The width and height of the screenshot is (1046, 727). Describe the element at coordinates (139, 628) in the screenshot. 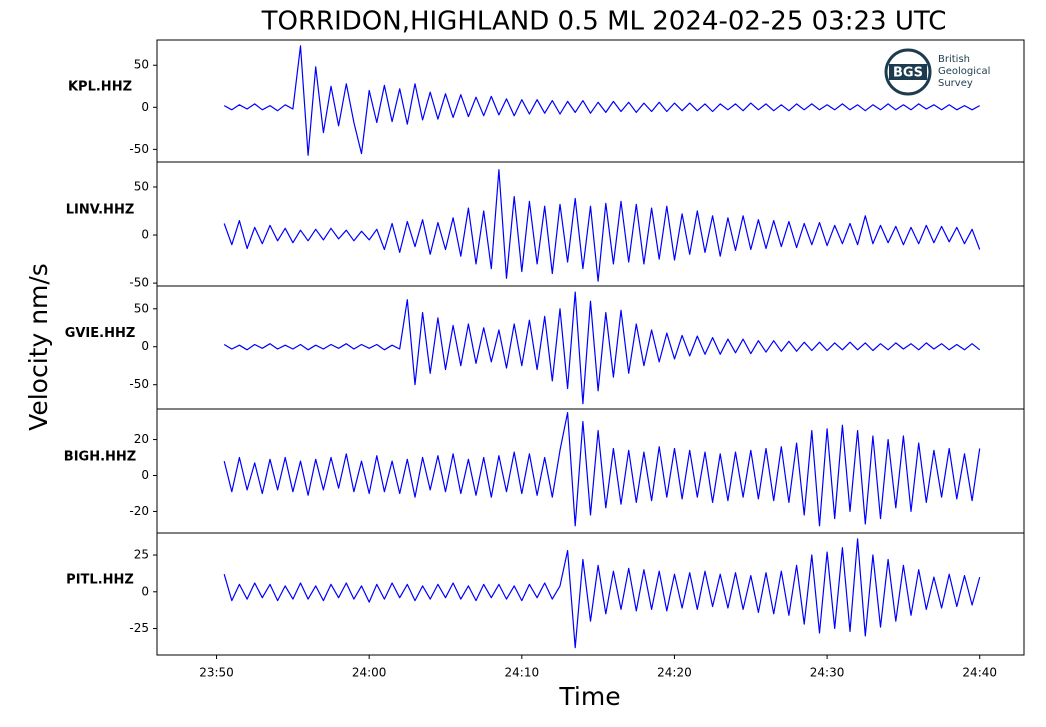

I see `y-tick-label: -25` at that location.